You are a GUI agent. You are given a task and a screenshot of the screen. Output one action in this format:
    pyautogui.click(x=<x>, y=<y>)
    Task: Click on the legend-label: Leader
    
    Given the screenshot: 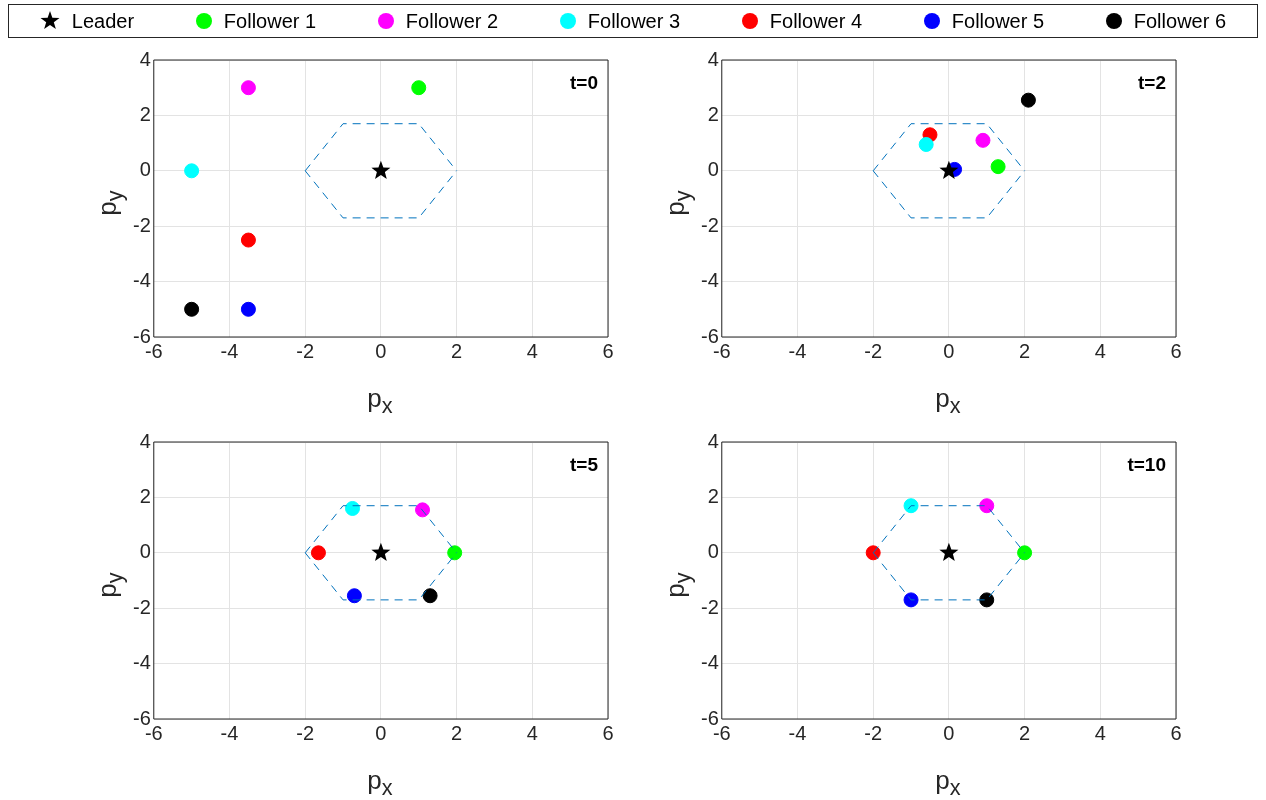 What is the action you would take?
    pyautogui.click(x=103, y=21)
    